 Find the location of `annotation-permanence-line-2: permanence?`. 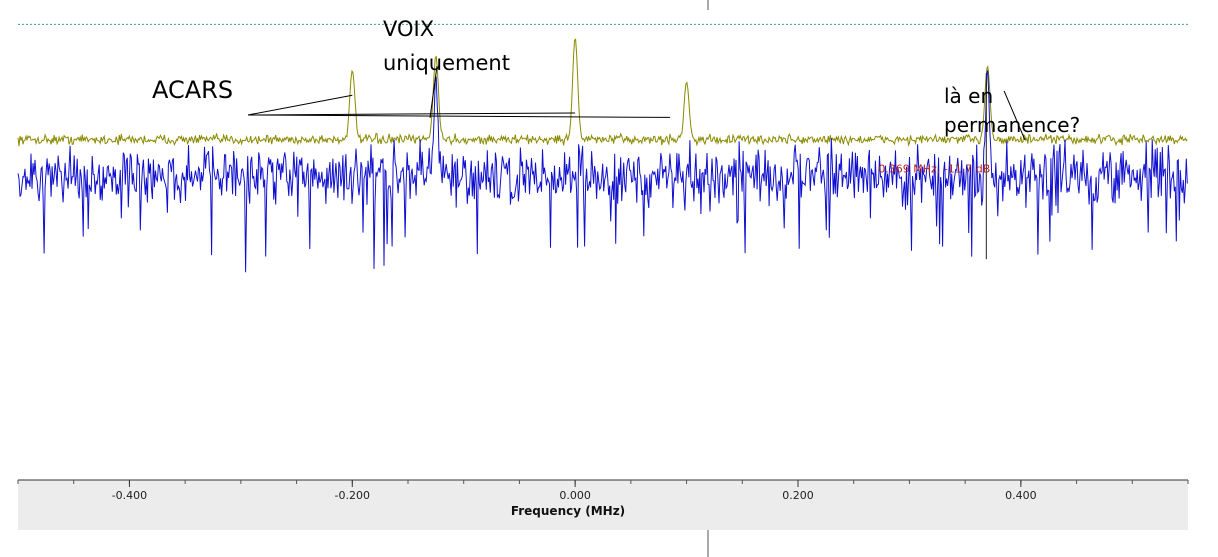

annotation-permanence-line-2: permanence? is located at coordinates (1012, 125).